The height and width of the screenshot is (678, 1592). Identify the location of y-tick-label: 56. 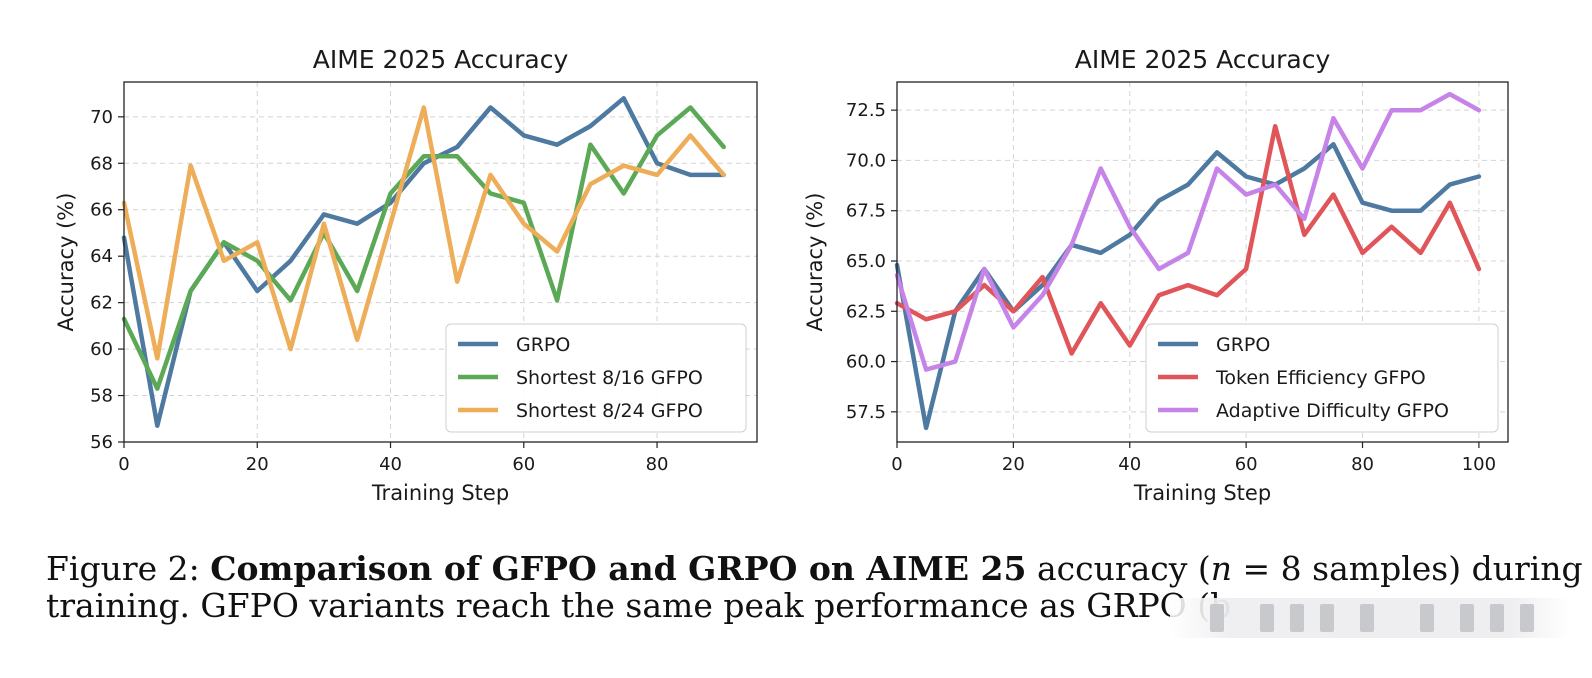
(101, 442).